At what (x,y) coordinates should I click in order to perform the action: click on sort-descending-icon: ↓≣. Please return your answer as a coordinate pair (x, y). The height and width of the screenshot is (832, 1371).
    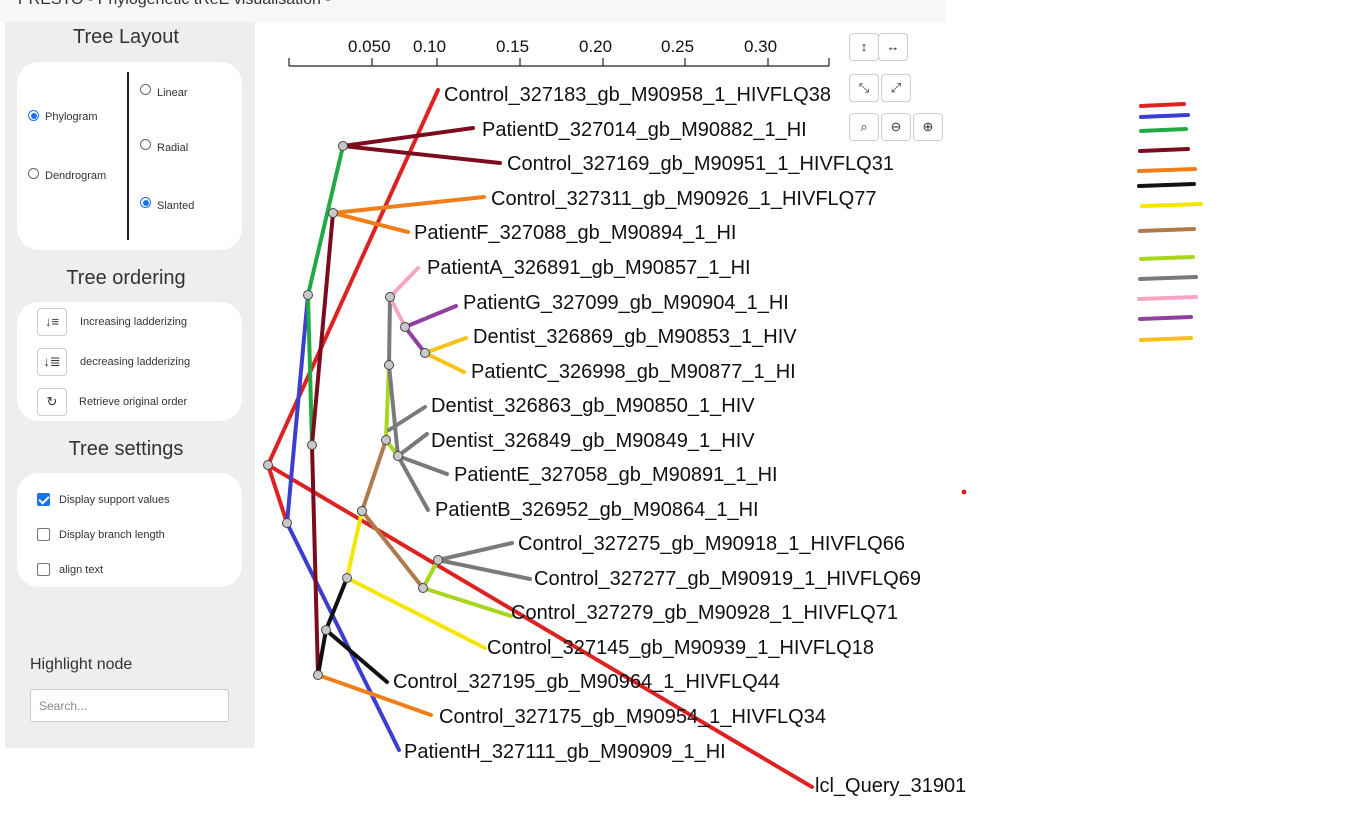
    Looking at the image, I should click on (52, 362).